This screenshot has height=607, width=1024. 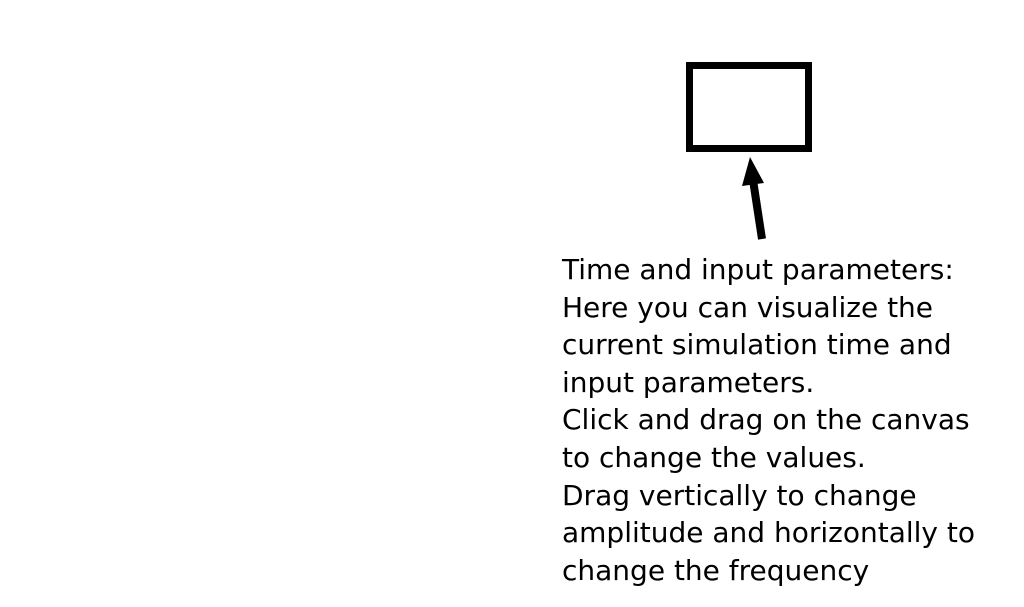 What do you see at coordinates (714, 457) in the screenshot?
I see `callout-line: to change the values.` at bounding box center [714, 457].